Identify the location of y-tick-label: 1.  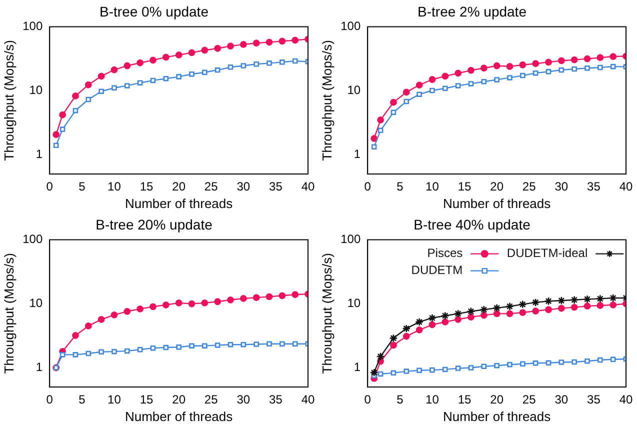
(39, 154).